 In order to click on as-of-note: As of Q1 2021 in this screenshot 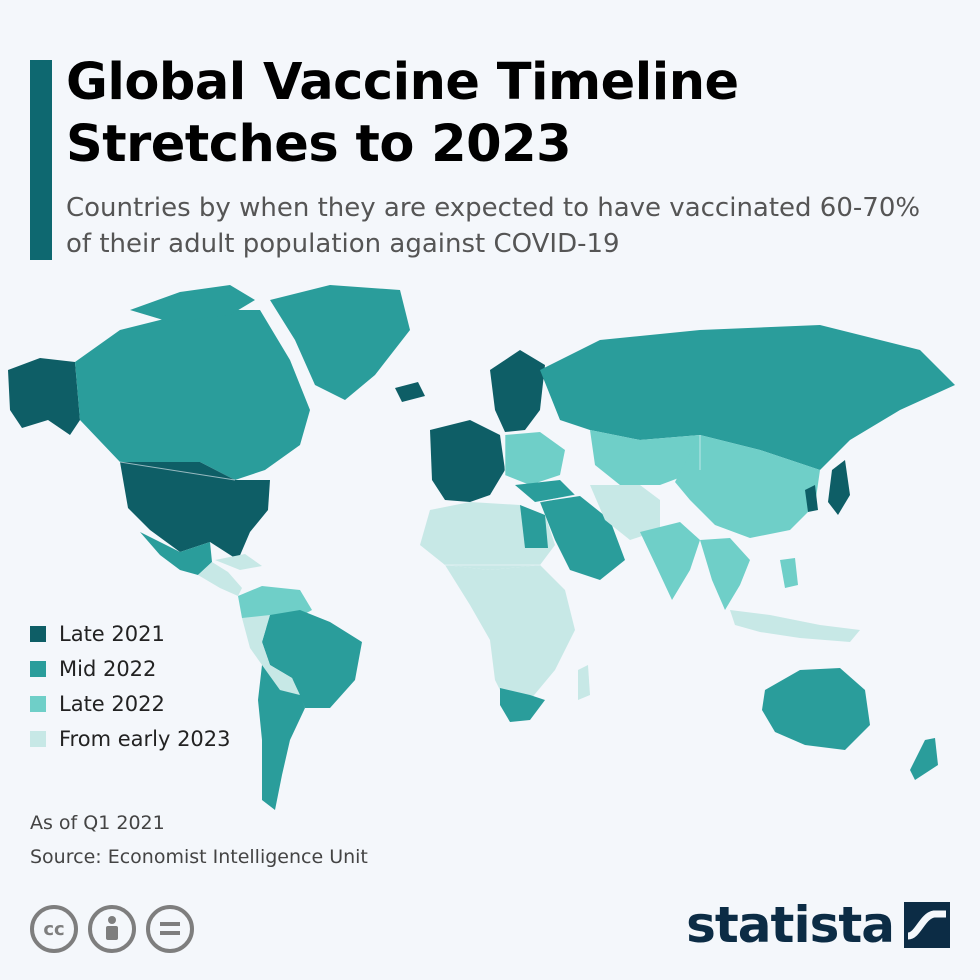, I will do `click(97, 823)`.